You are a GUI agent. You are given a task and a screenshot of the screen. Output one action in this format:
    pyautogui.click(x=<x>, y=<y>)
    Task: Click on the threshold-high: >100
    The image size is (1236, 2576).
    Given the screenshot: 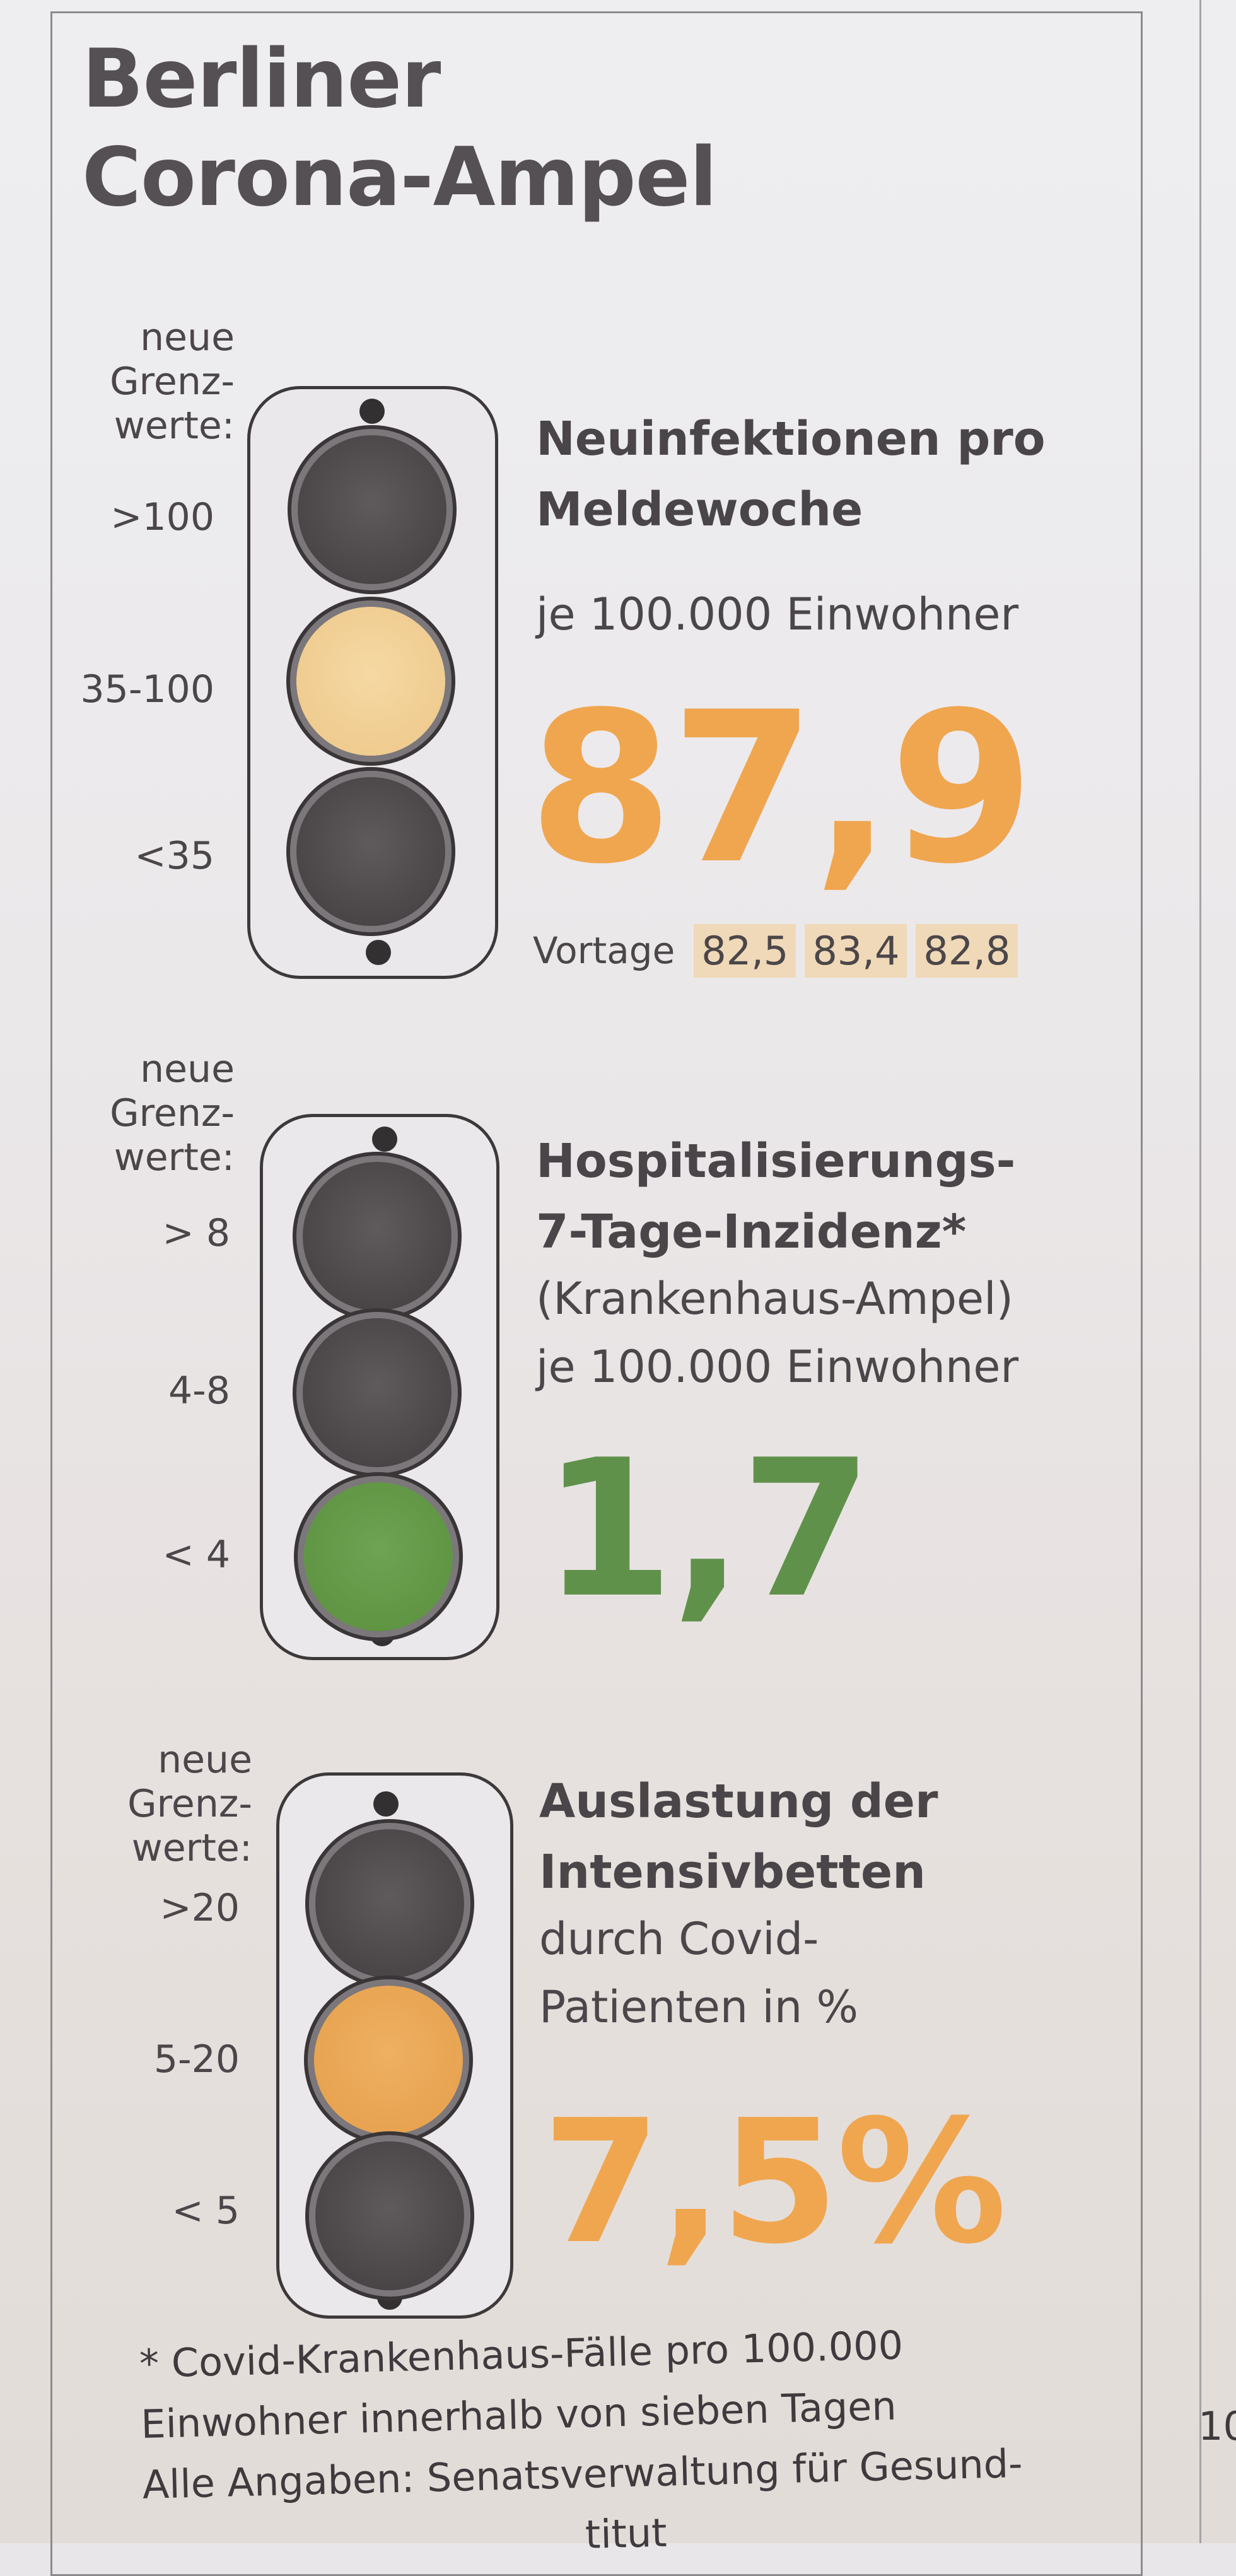 What is the action you would take?
    pyautogui.click(x=162, y=517)
    